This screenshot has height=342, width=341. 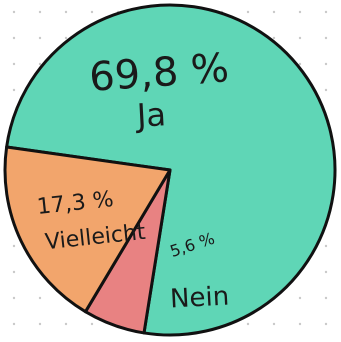 I want to click on slice-nein-name-label: Nein, so click(x=199, y=297).